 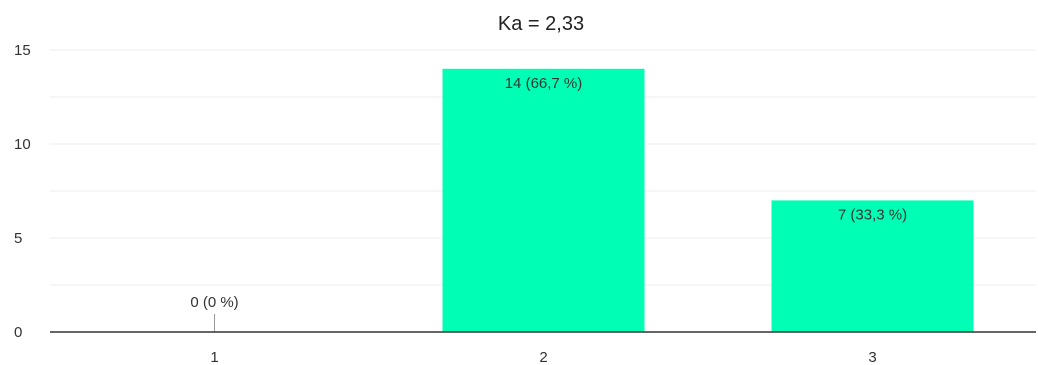 I want to click on x-tick-label: 3, so click(x=872, y=357).